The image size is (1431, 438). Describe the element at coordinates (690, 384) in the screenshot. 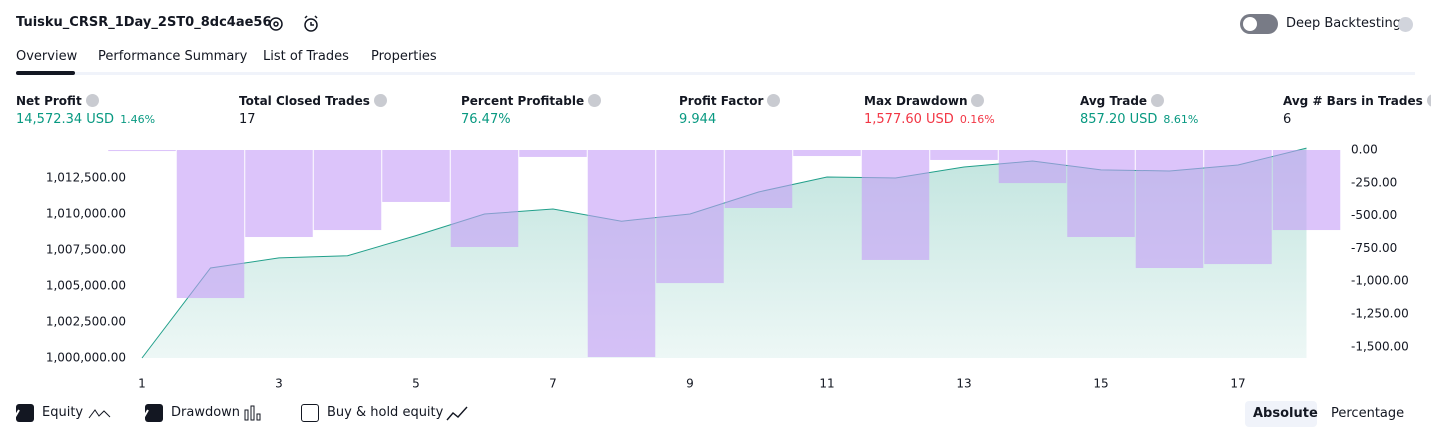

I see `x-tick-label: 9` at that location.